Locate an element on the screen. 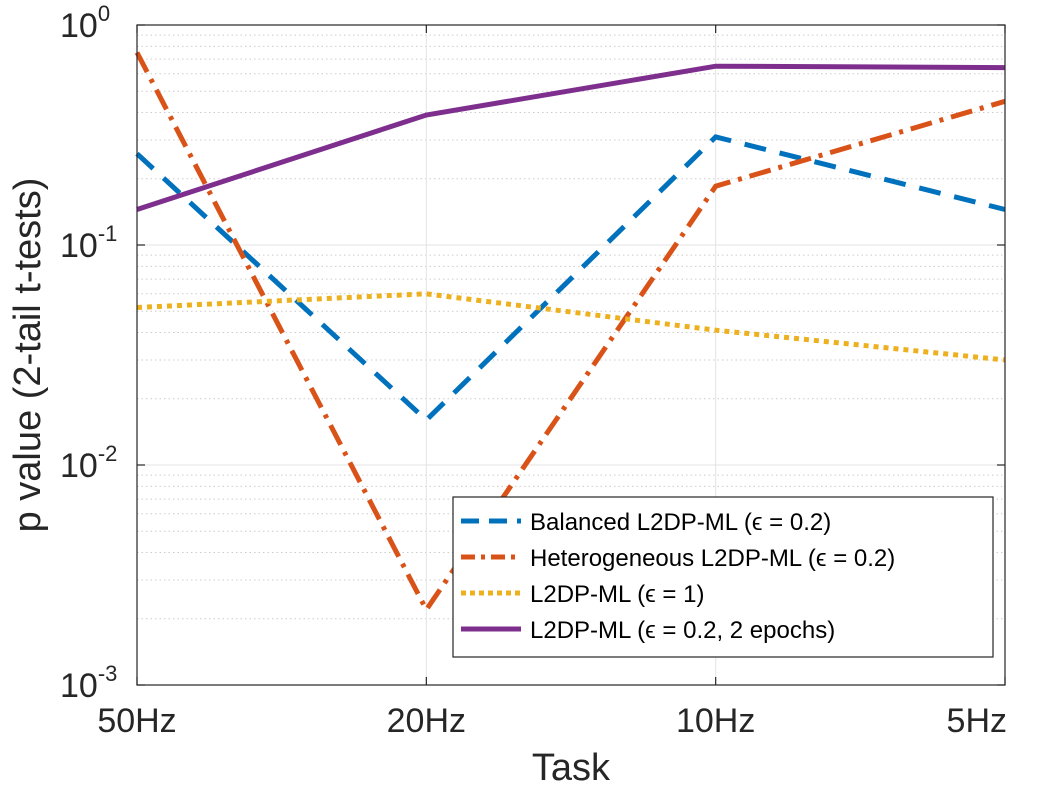 This screenshot has width=1040, height=789. y-tick-label: 10⁻³ is located at coordinates (88, 683).